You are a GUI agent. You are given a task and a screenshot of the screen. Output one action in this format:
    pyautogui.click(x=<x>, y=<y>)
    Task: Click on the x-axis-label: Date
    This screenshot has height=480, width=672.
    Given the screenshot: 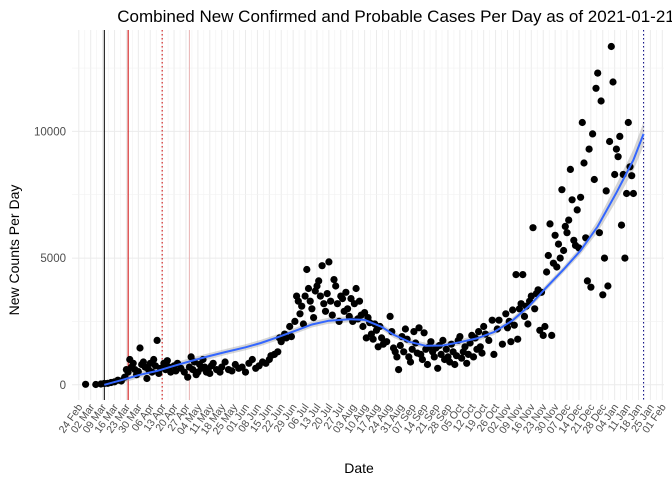 What is the action you would take?
    pyautogui.click(x=359, y=468)
    